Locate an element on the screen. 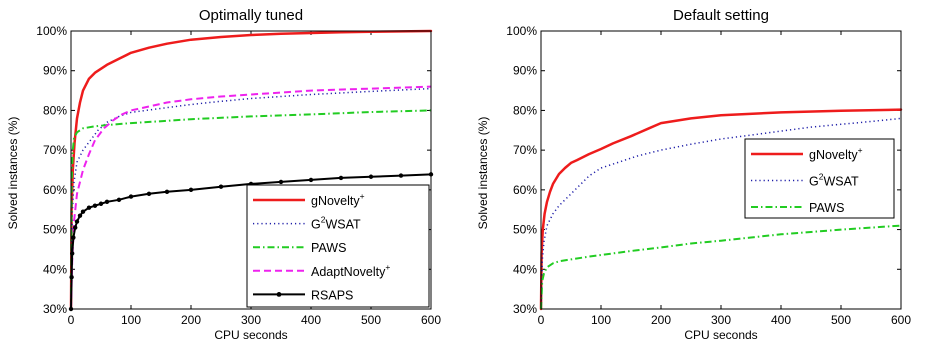 This screenshot has height=347, width=927. chart-right-xlabel: CPU seconds is located at coordinates (720, 335).